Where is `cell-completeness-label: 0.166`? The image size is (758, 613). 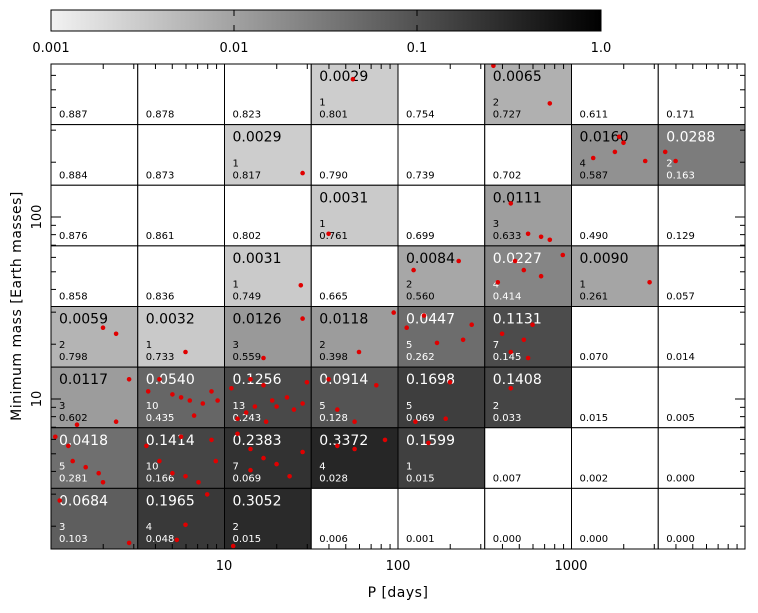
cell-completeness-label: 0.166 is located at coordinates (160, 478).